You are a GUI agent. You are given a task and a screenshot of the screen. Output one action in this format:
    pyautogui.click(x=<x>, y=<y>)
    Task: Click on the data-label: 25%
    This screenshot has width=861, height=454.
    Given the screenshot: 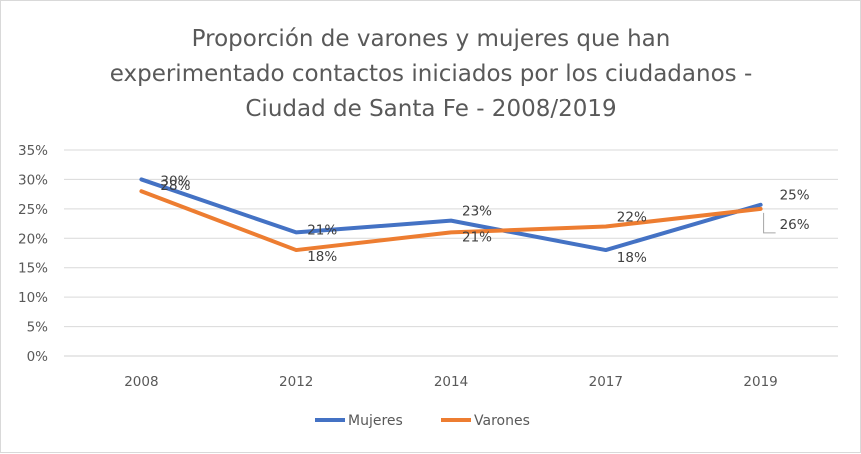 What is the action you would take?
    pyautogui.click(x=795, y=196)
    